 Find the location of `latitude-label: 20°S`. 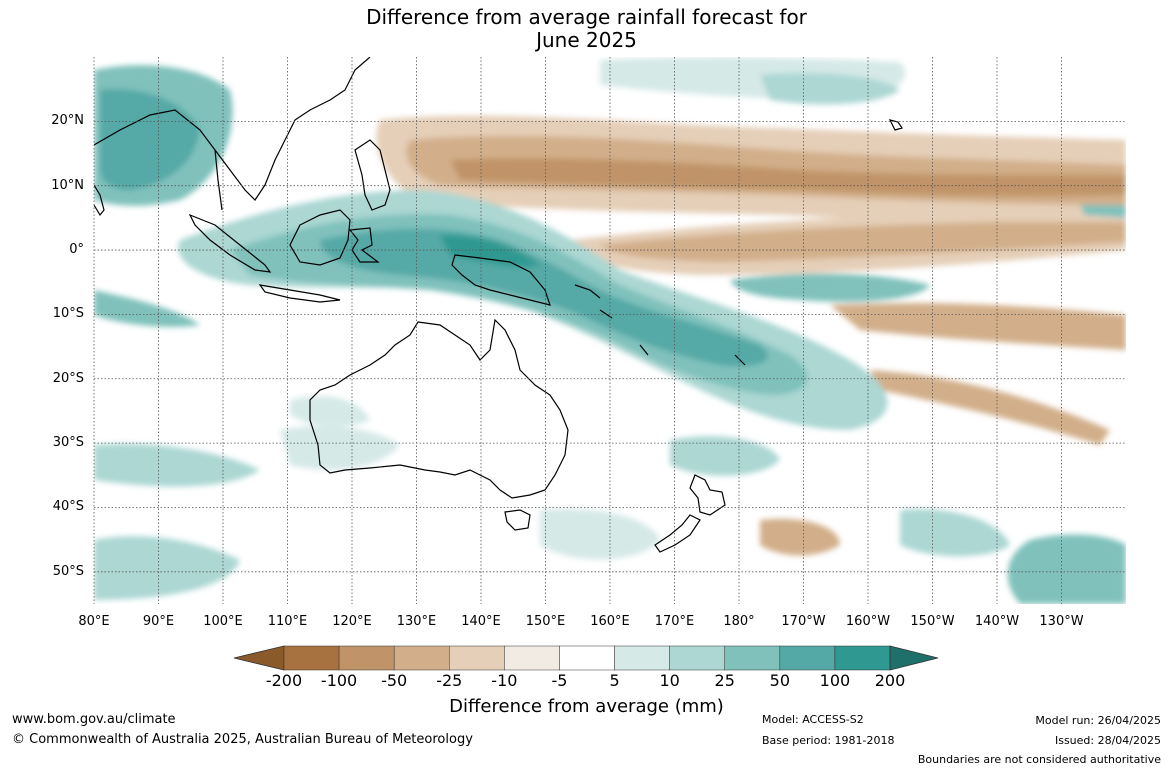

latitude-label: 20°S is located at coordinates (68, 378).